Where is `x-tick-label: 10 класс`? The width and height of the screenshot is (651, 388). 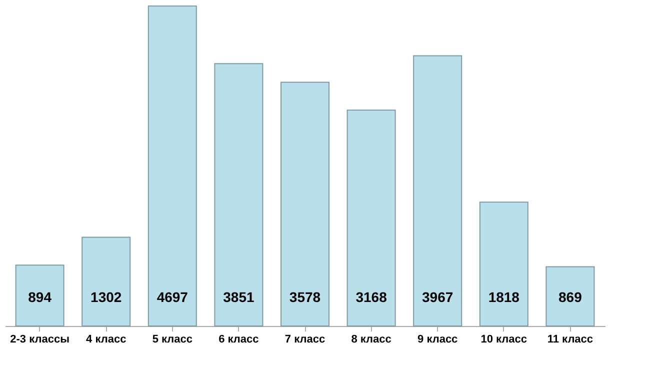
x-tick-label: 10 класс is located at coordinates (504, 340).